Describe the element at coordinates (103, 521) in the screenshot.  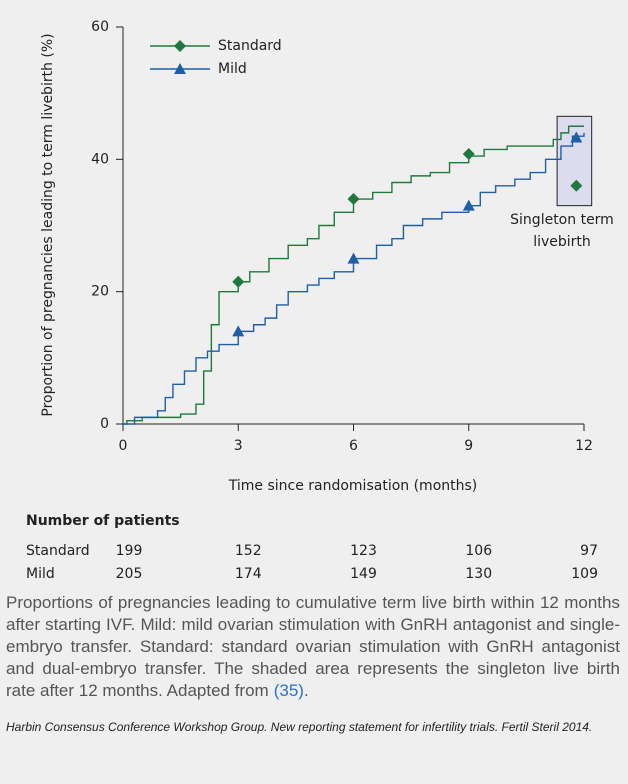
I see `at-risk-title: Number of patients` at that location.